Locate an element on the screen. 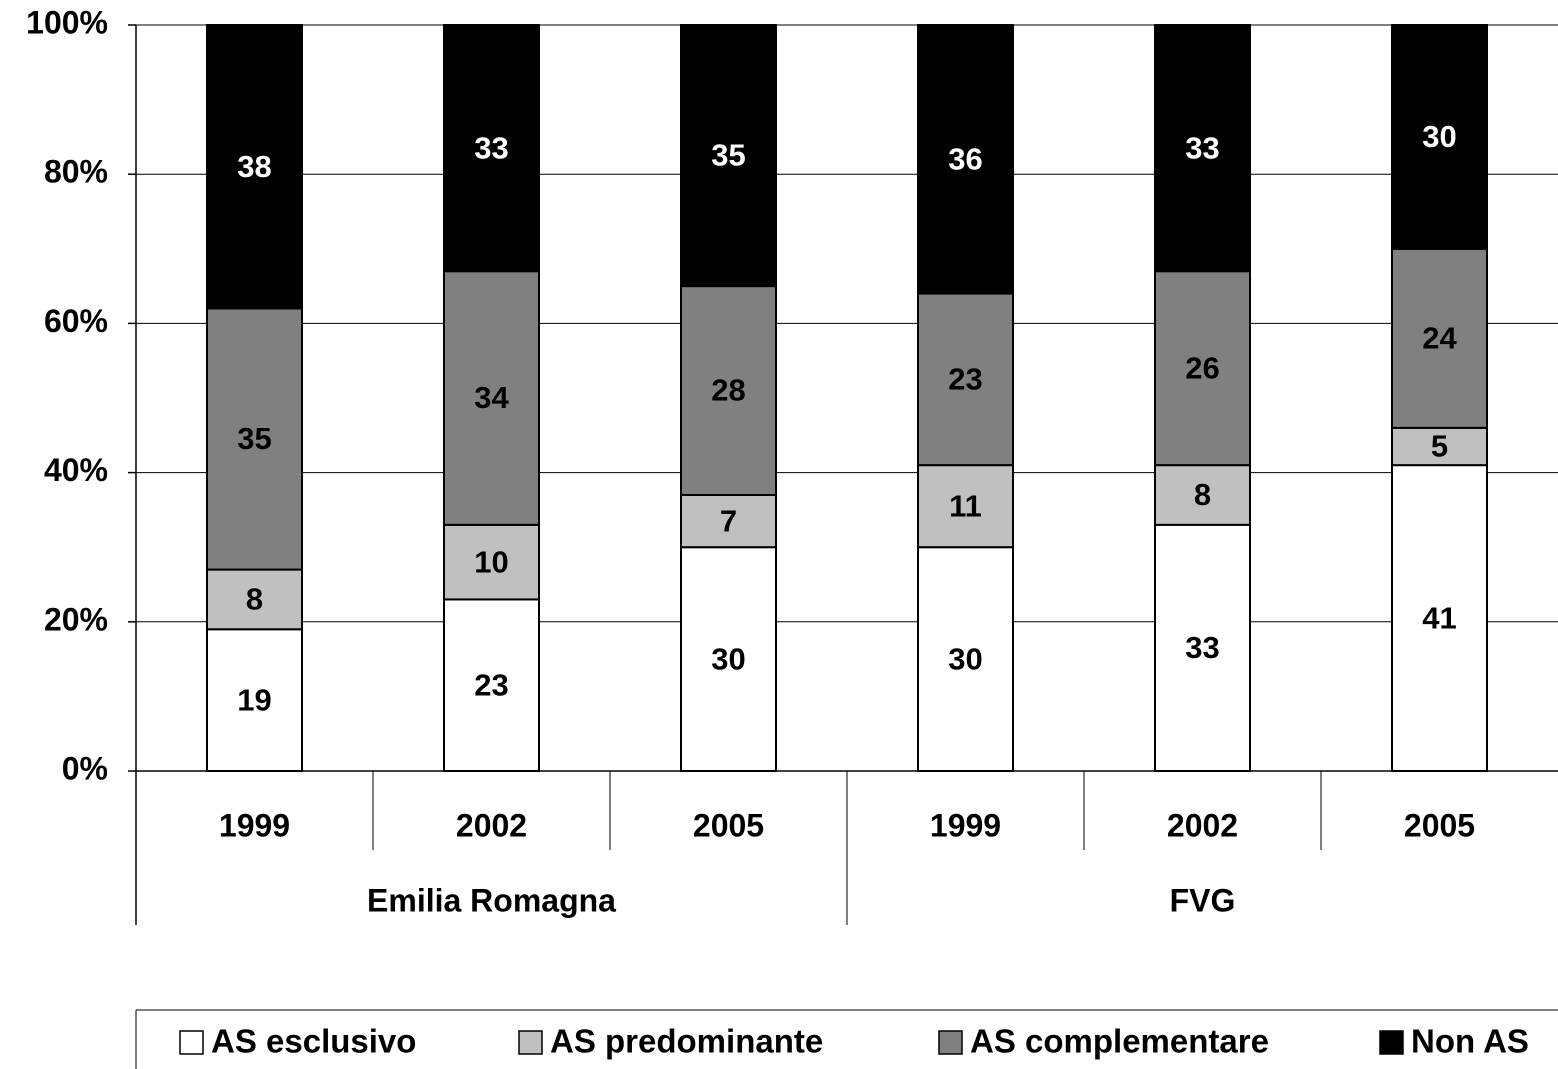 This screenshot has width=1558, height=1069. legend-label: AS predominante is located at coordinates (686, 1041).